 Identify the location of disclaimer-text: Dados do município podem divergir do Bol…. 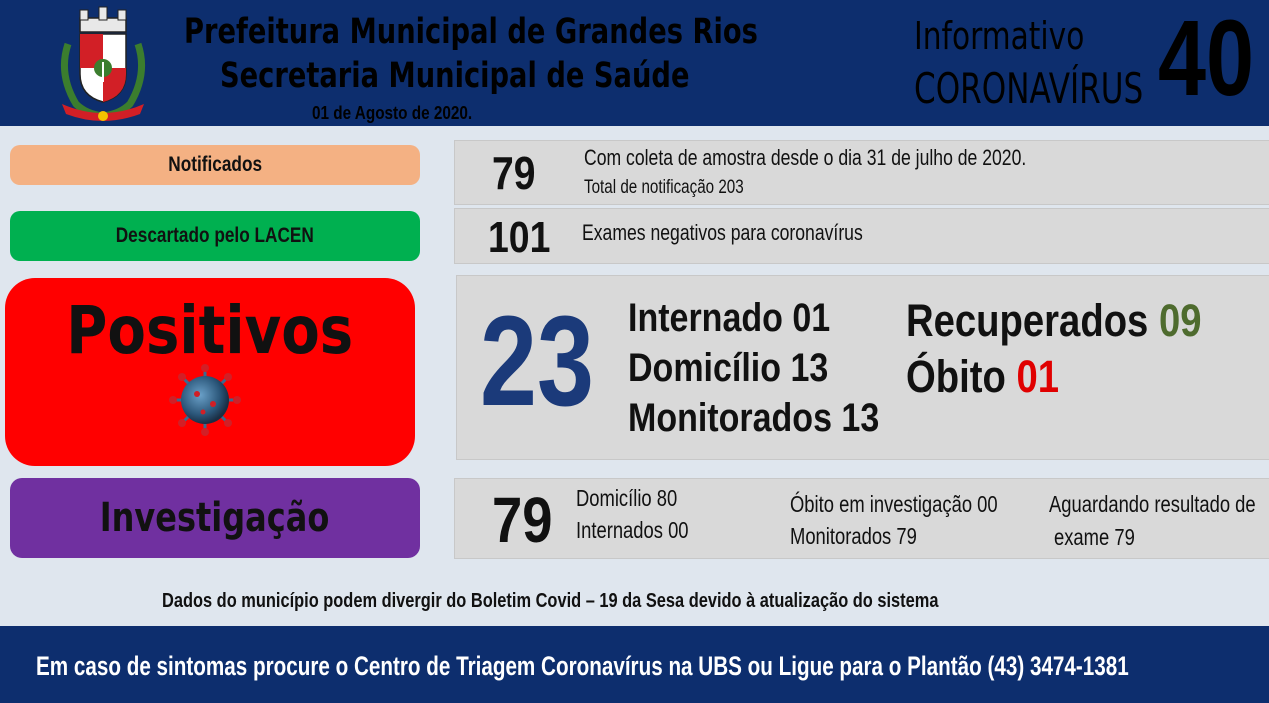
(550, 601).